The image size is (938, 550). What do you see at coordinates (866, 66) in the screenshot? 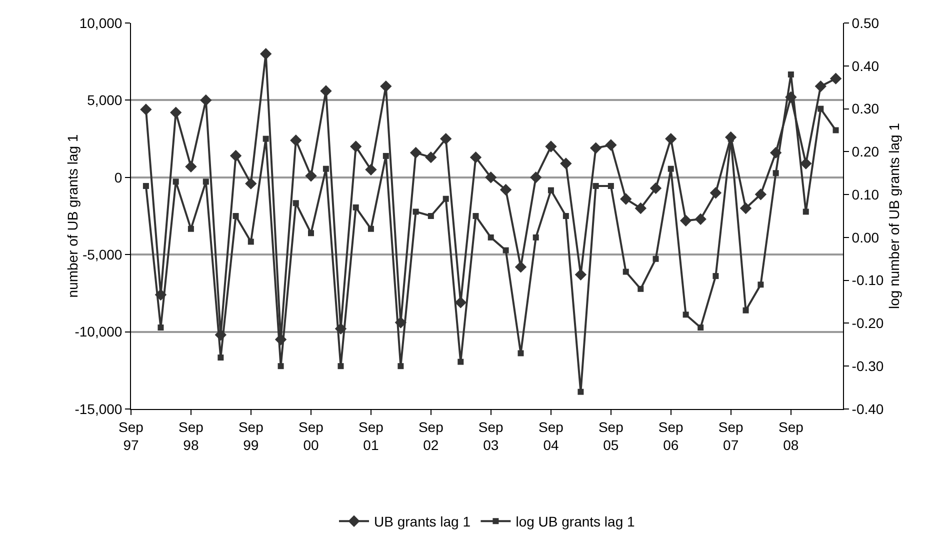
I see `y2-tick-label: 0.40` at bounding box center [866, 66].